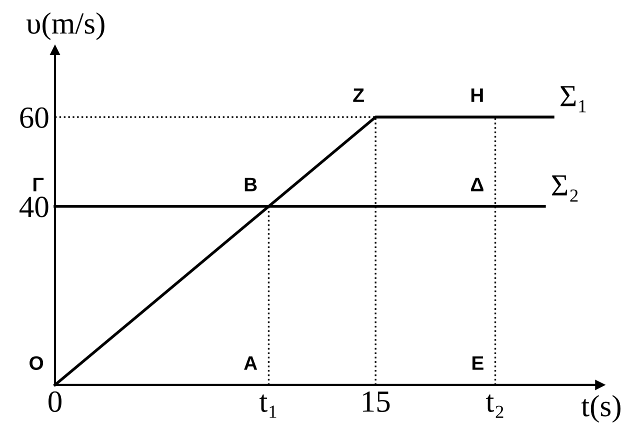 The image size is (625, 432). What do you see at coordinates (39, 185) in the screenshot?
I see `annotation: Γ` at bounding box center [39, 185].